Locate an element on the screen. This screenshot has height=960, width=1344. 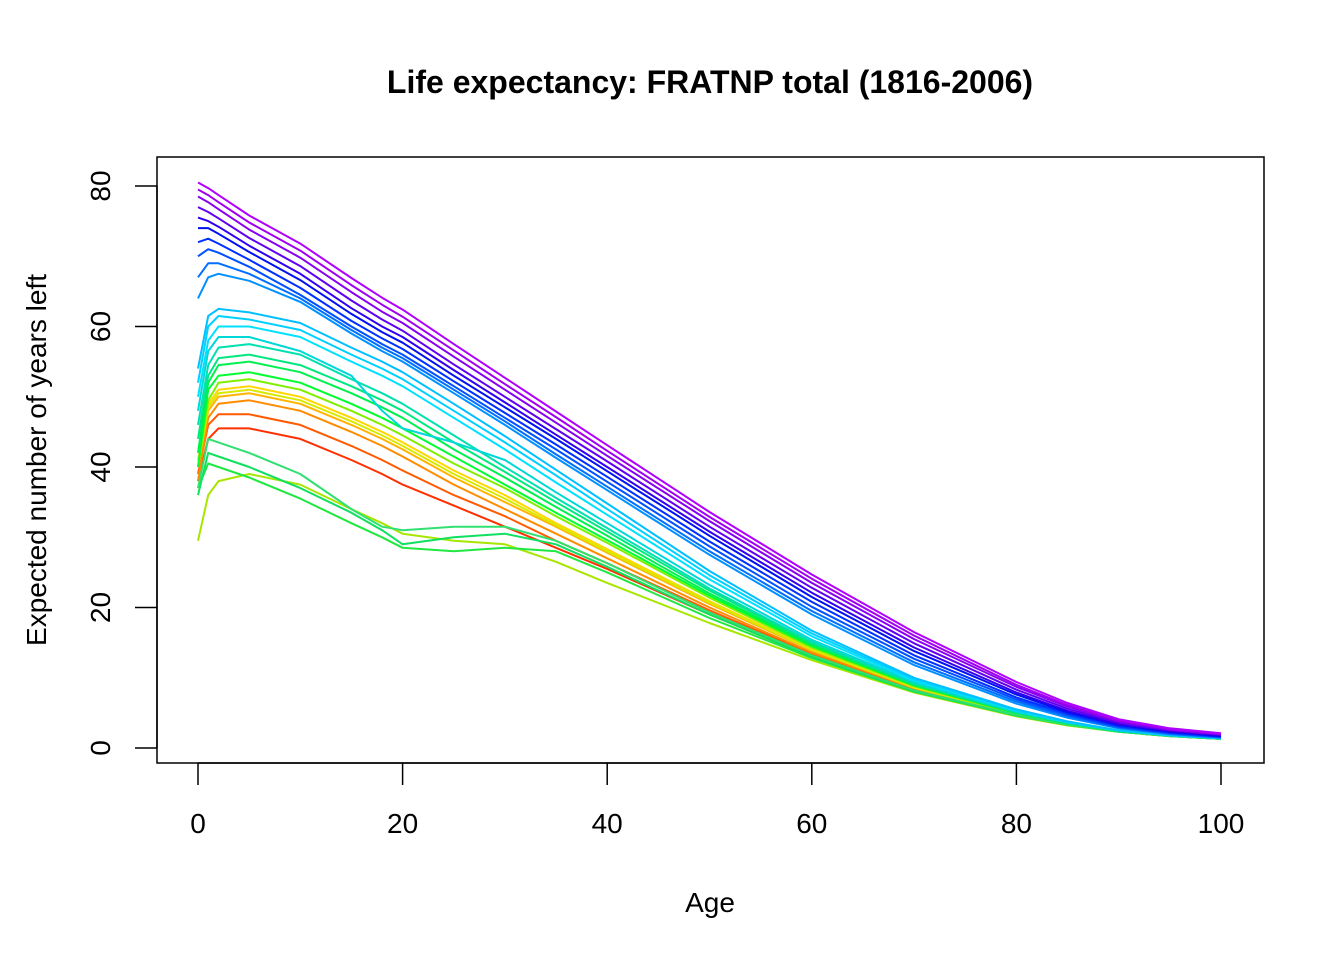
y-tick-label: 40 is located at coordinates (100, 466).